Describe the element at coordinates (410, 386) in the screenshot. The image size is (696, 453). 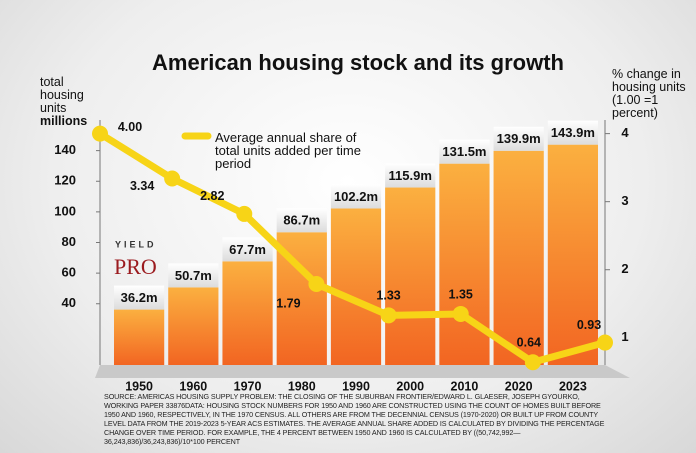
I see `x-tick-label: 2000` at that location.